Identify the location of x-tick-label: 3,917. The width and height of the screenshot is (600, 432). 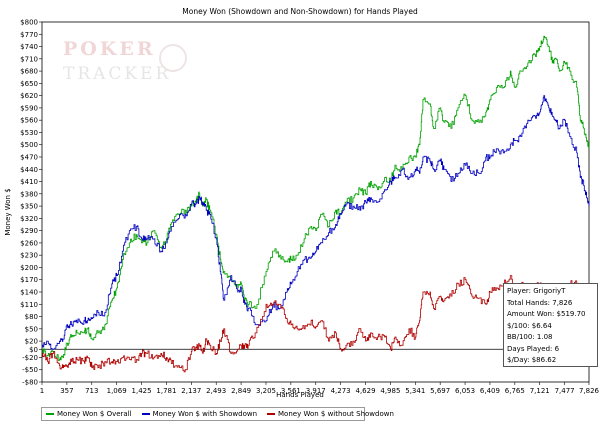
(316, 391).